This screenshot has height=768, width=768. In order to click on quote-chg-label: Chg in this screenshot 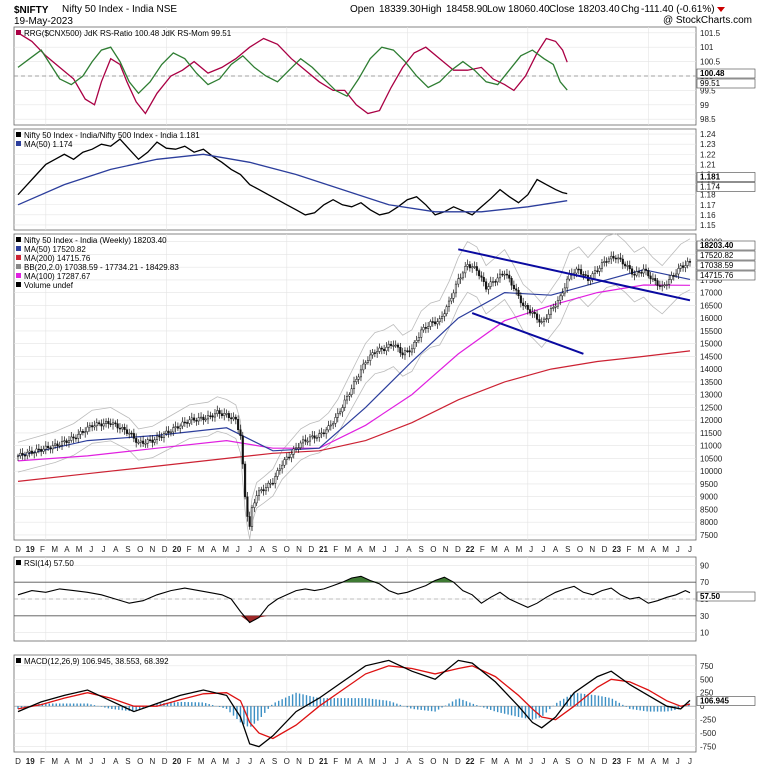, I will do `click(630, 9)`.